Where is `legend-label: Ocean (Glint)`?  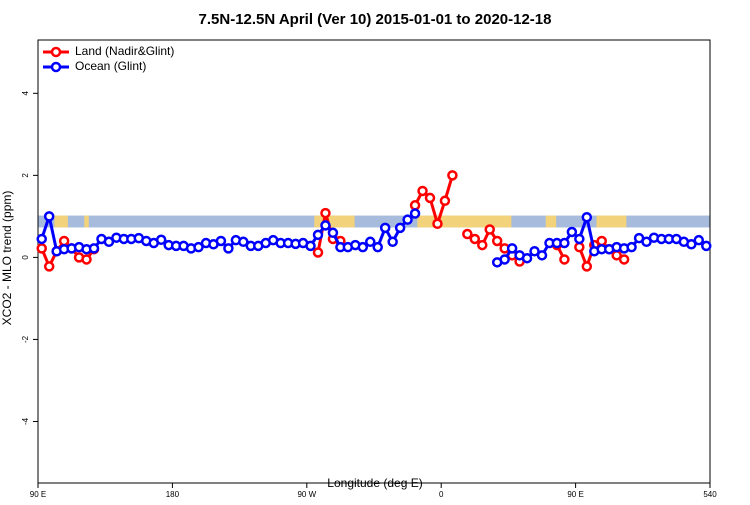 legend-label: Ocean (Glint) is located at coordinates (110, 66).